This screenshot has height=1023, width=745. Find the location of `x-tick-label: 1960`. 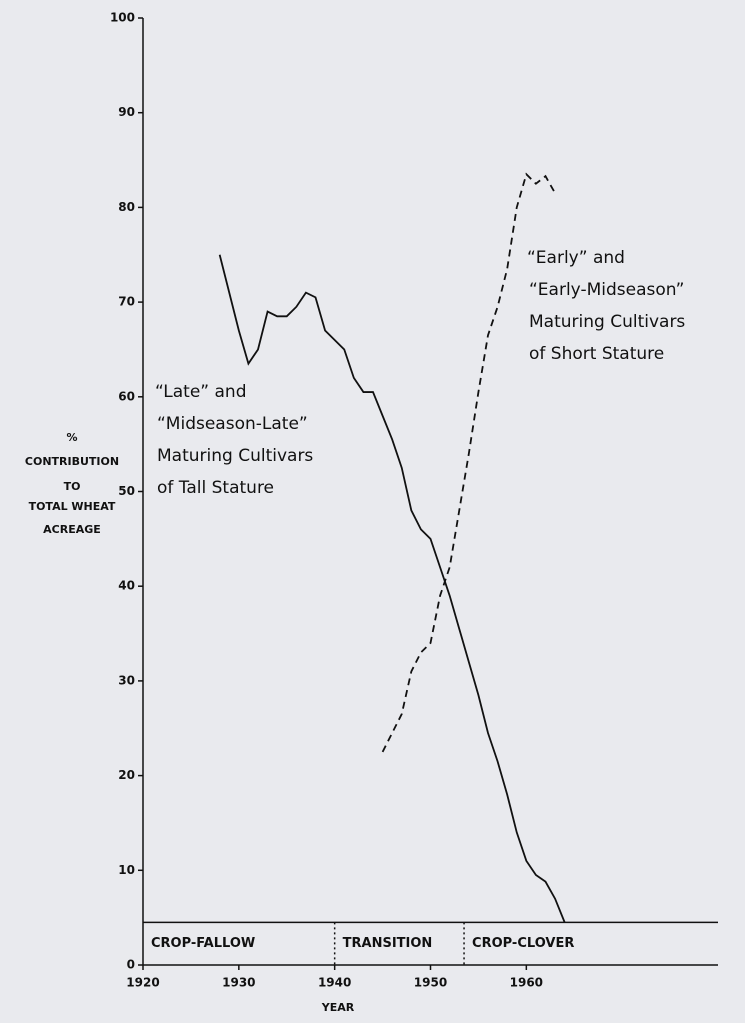

x-tick-label: 1960 is located at coordinates (526, 983).